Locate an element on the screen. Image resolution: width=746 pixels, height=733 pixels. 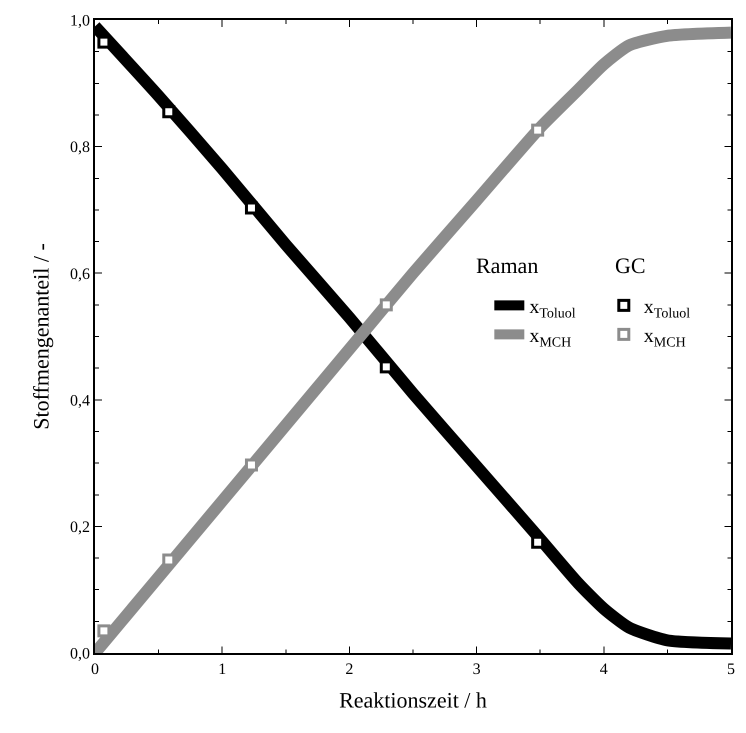
y-axis-title: Stoffmengenanteil / - is located at coordinates (41, 336).